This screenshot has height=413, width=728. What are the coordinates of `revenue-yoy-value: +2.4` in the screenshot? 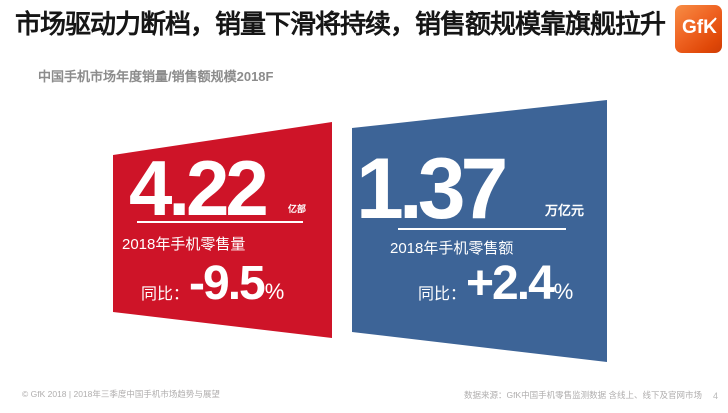 It's located at (510, 283).